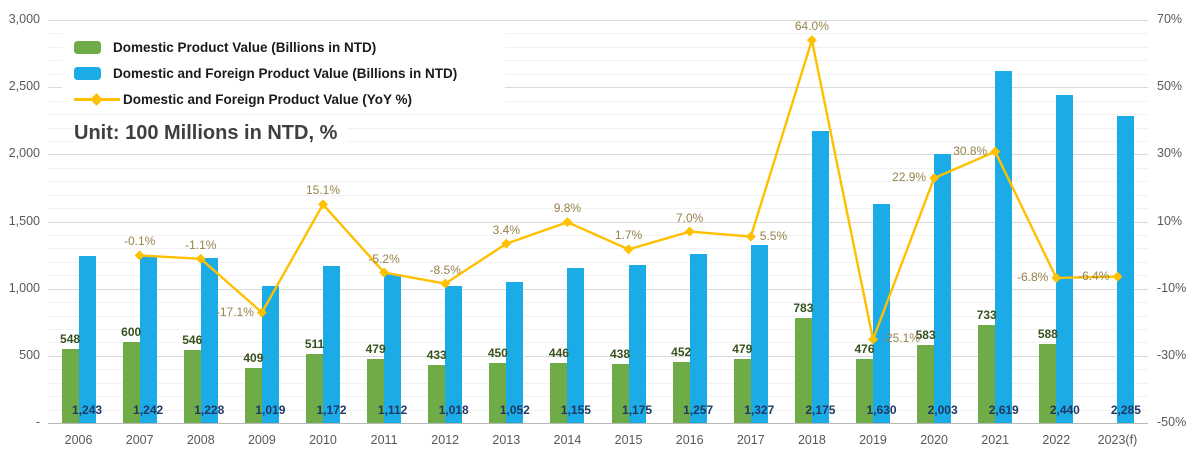 The width and height of the screenshot is (1200, 464). What do you see at coordinates (253, 358) in the screenshot?
I see `bar-label-domestic: 409` at bounding box center [253, 358].